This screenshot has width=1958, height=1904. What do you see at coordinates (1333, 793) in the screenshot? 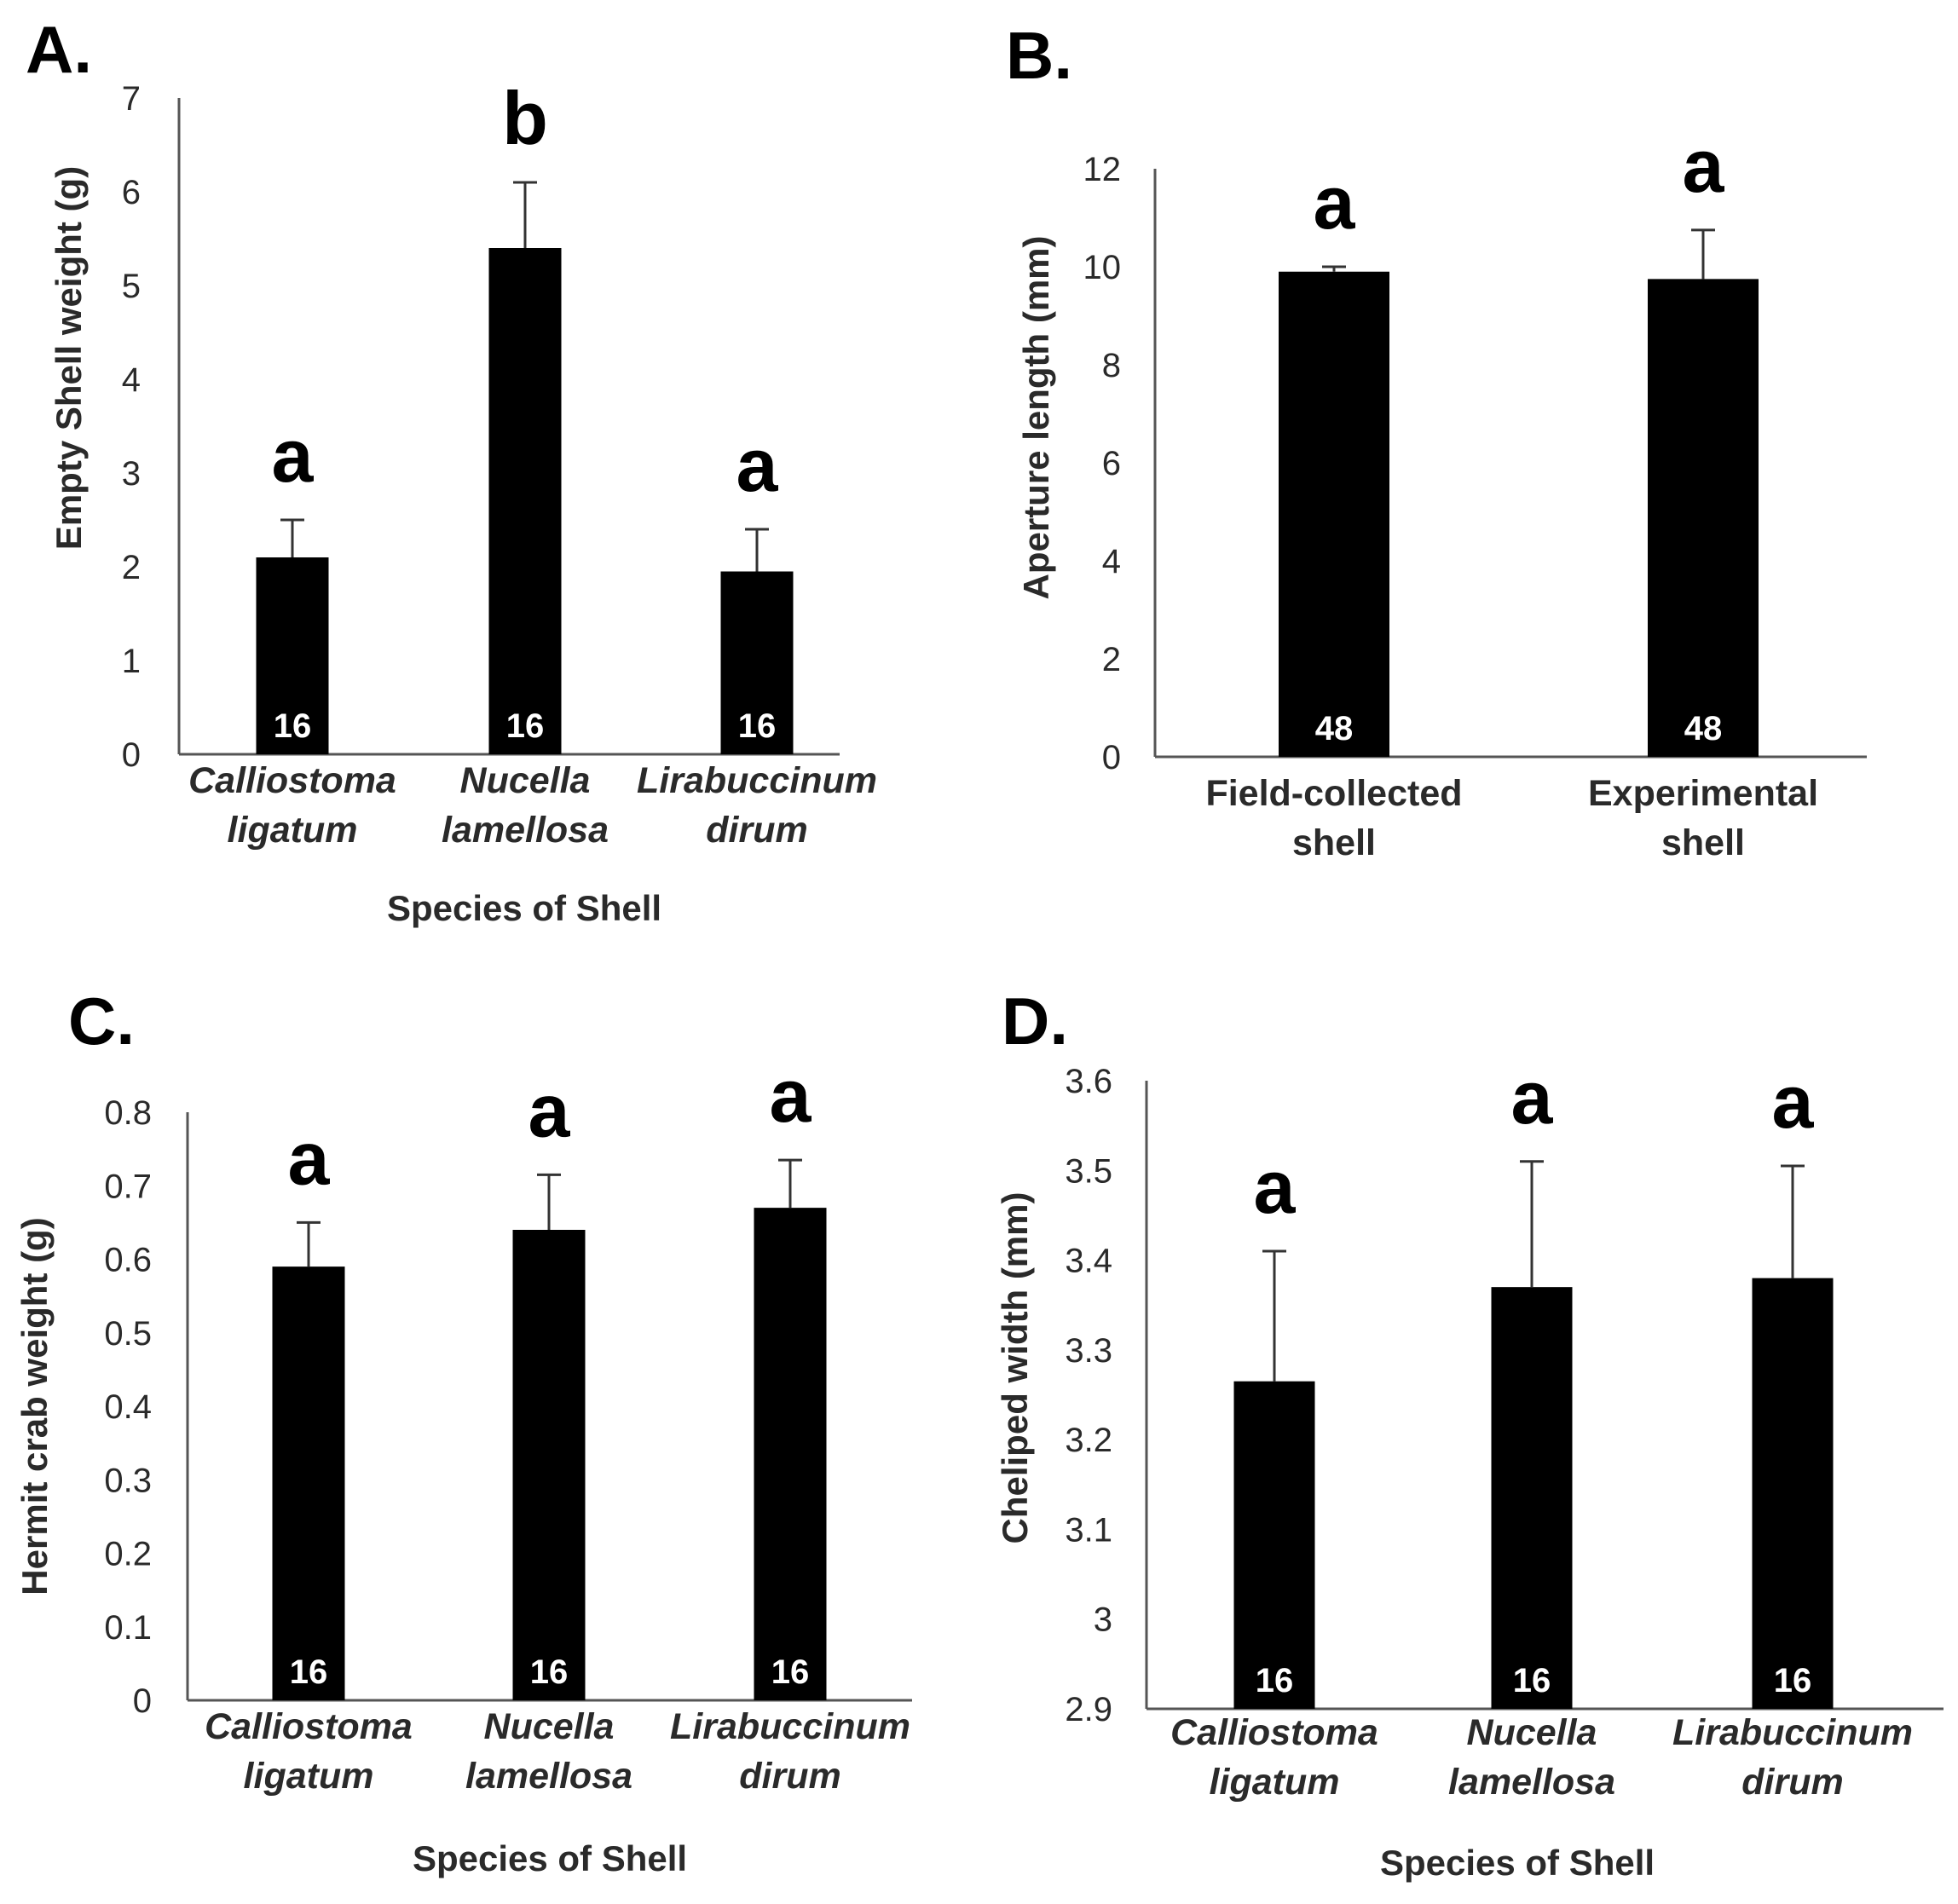
I see `x-category-label: Field-collected` at bounding box center [1333, 793].